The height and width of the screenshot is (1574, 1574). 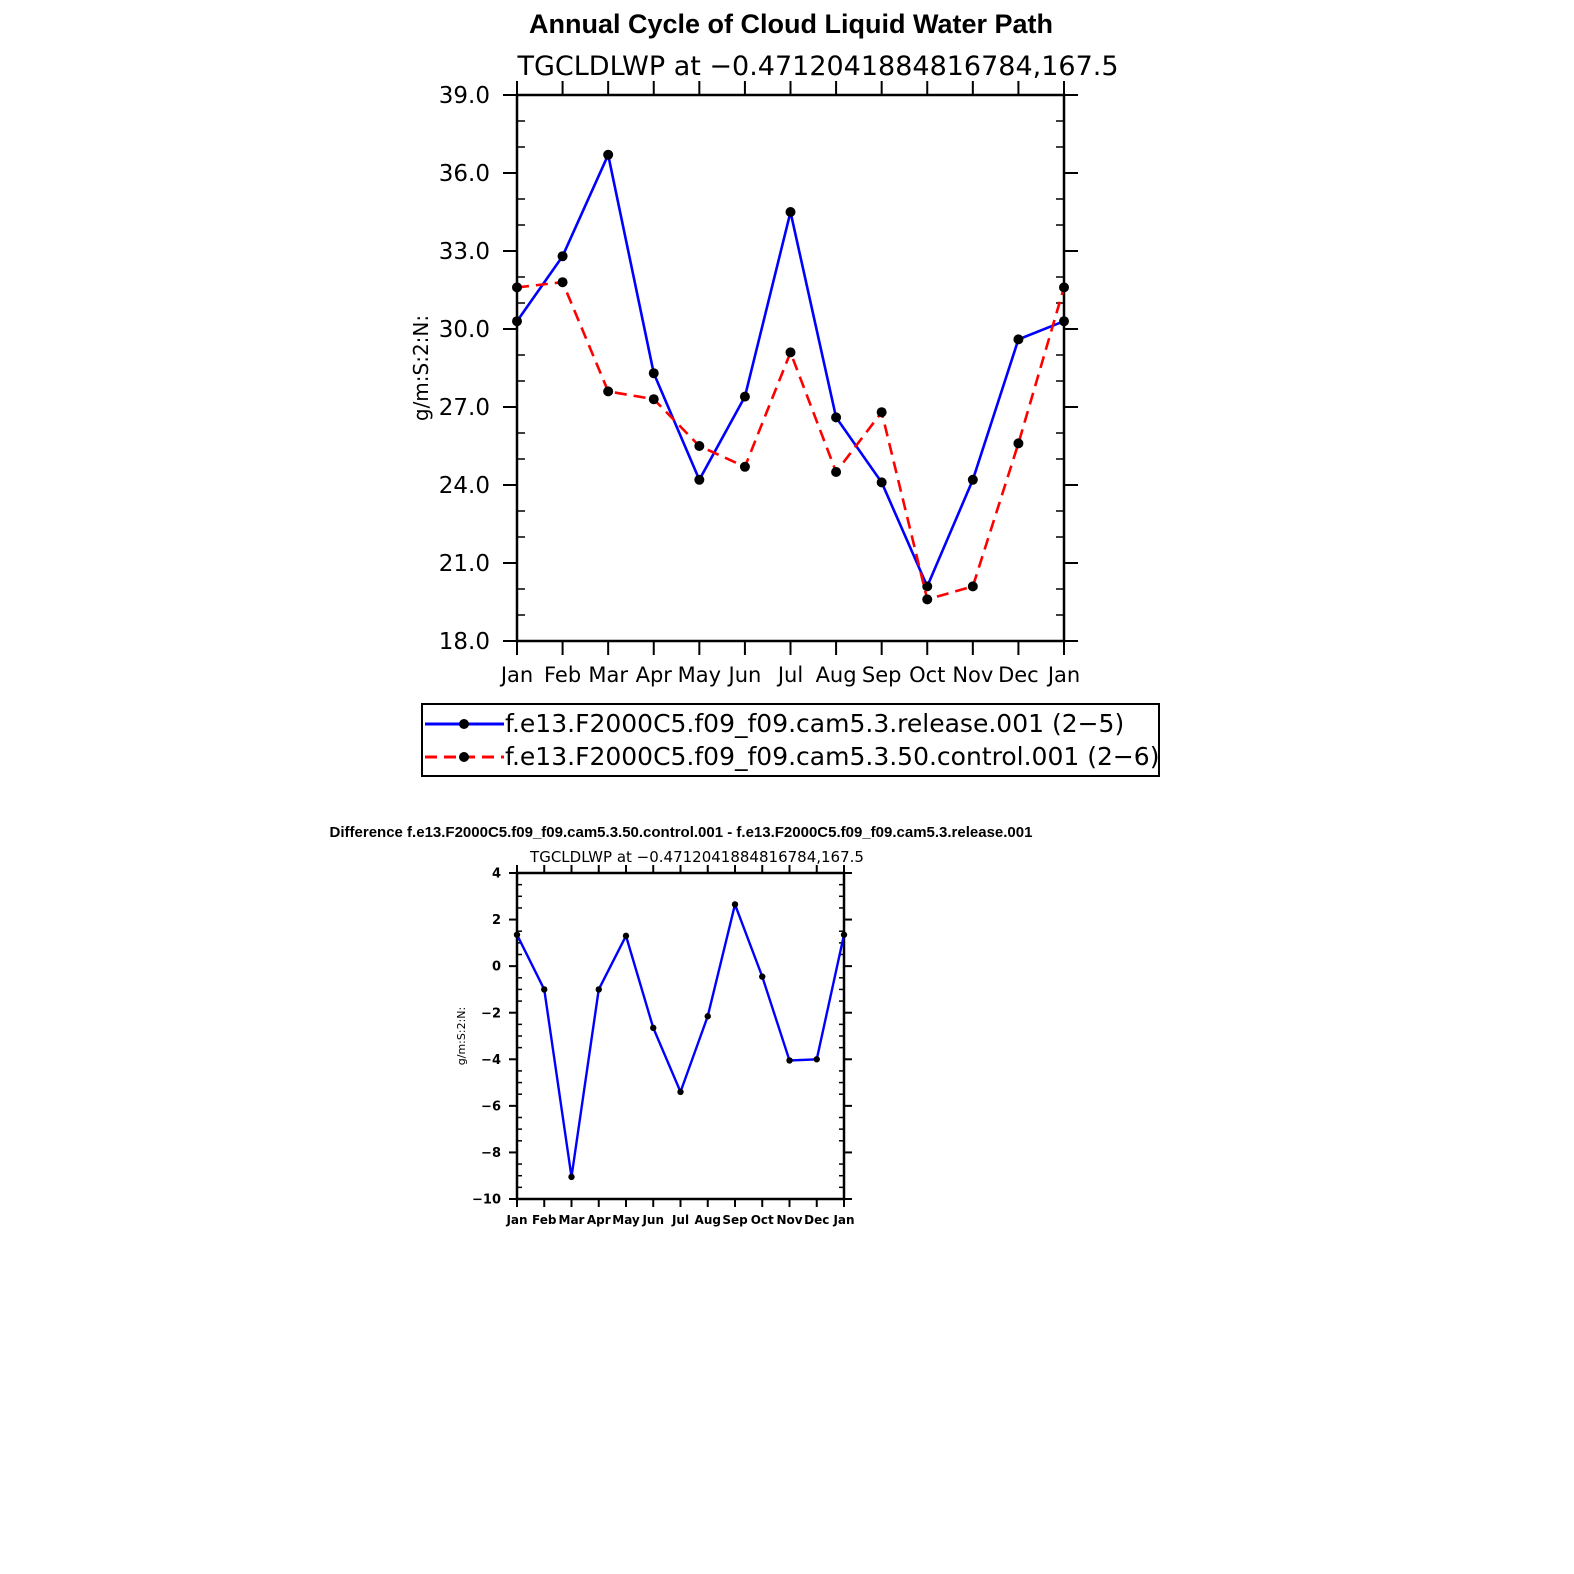 I want to click on y-axis-label: g/m:S:2:N:, so click(x=421, y=368).